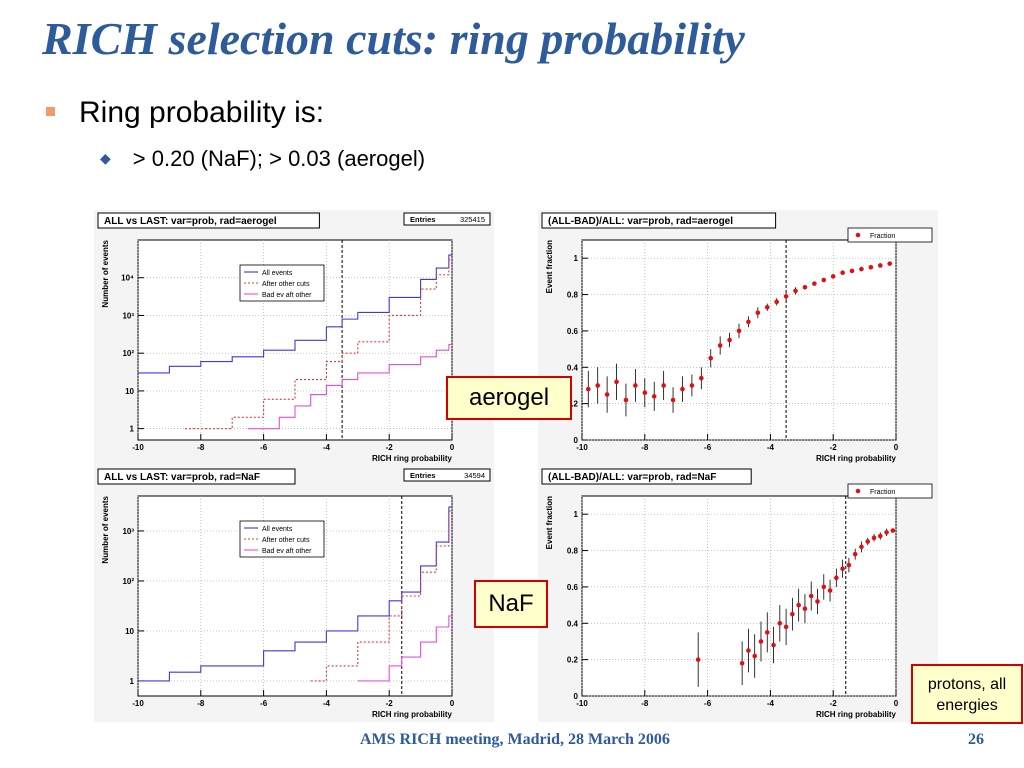 The height and width of the screenshot is (768, 1024). What do you see at coordinates (472, 219) in the screenshot?
I see `stats-value: 325415` at bounding box center [472, 219].